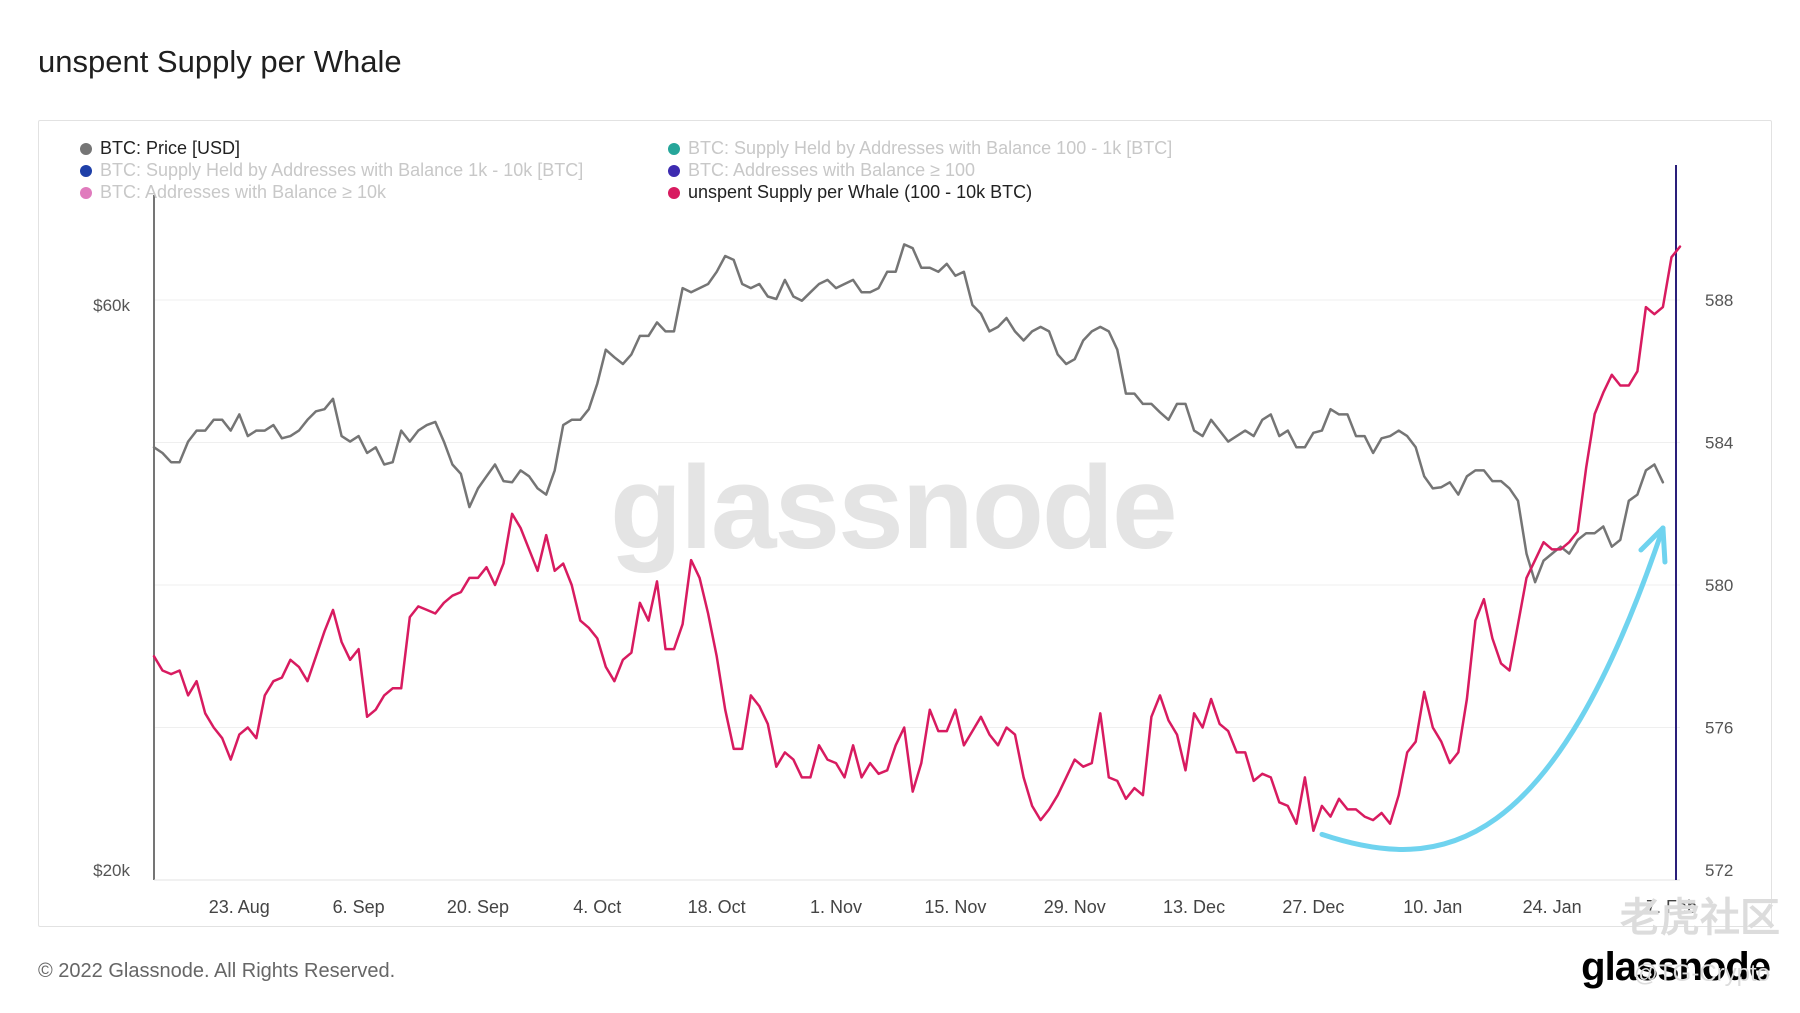 This screenshot has height=1013, width=1800. I want to click on legend-item-price: BTC: Price [USD], so click(160, 148).